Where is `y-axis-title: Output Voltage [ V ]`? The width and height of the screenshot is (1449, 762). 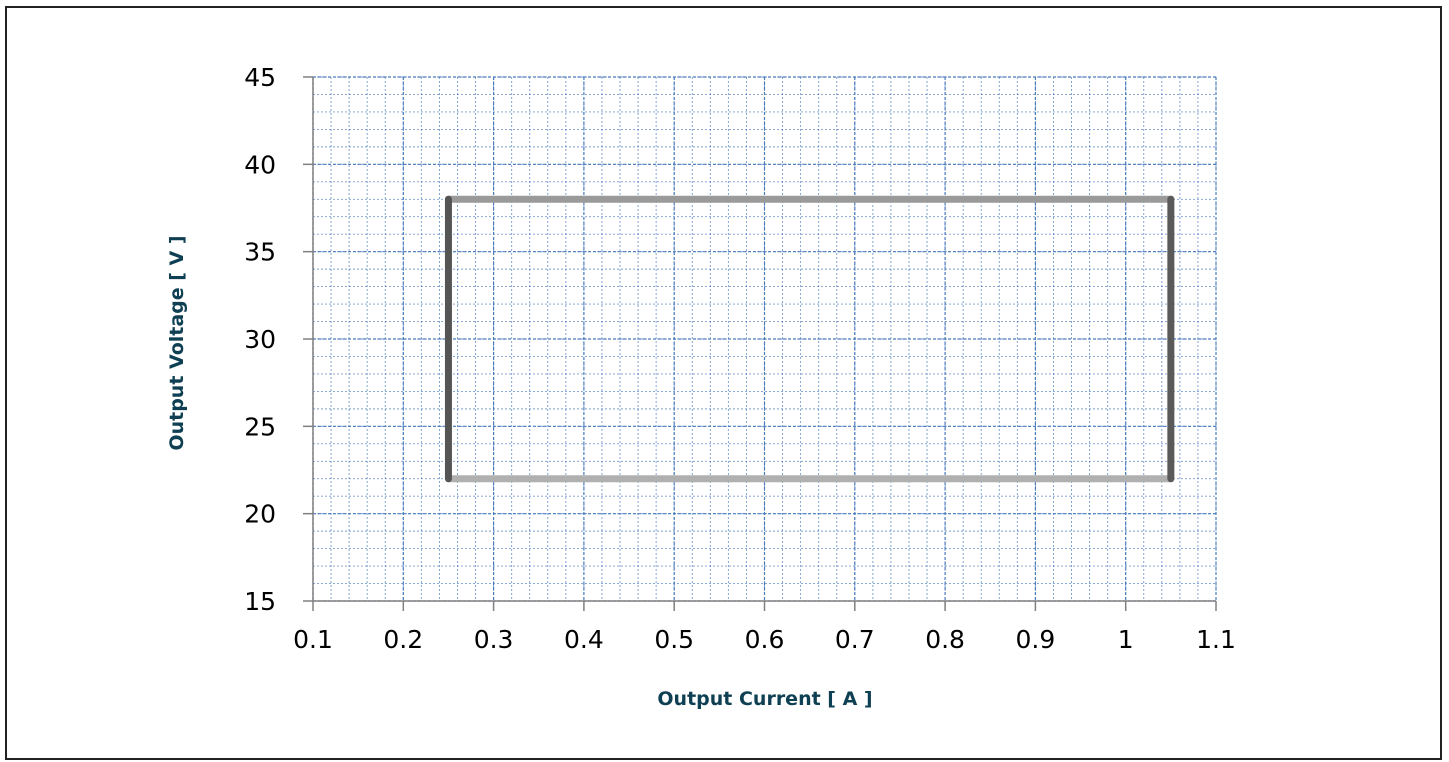
y-axis-title: Output Voltage [ V ] is located at coordinates (177, 342).